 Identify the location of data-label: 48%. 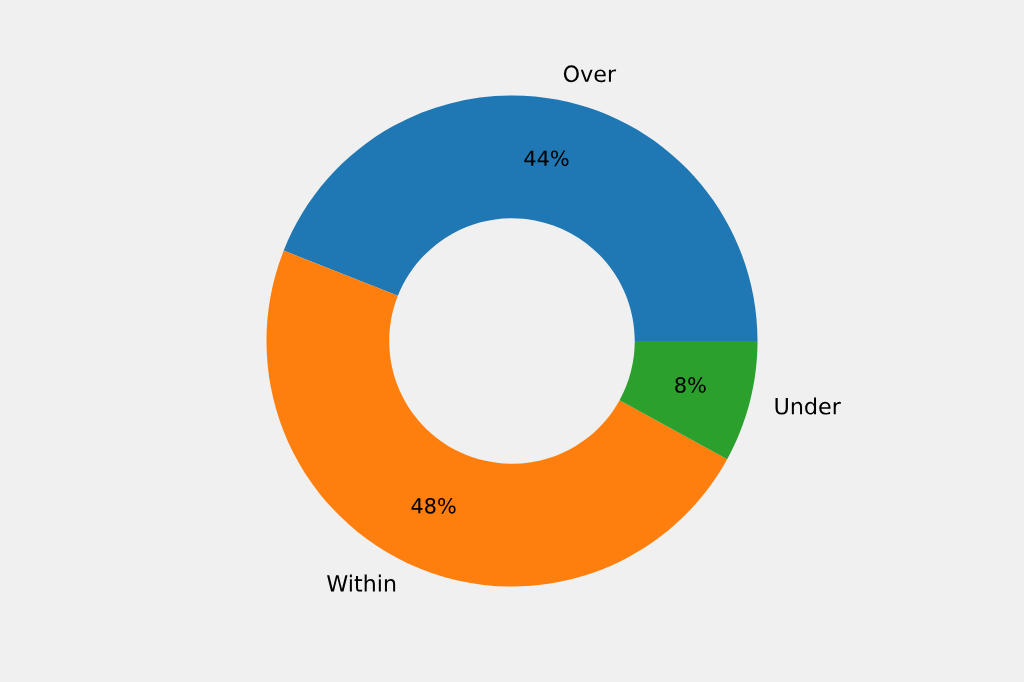
(433, 505).